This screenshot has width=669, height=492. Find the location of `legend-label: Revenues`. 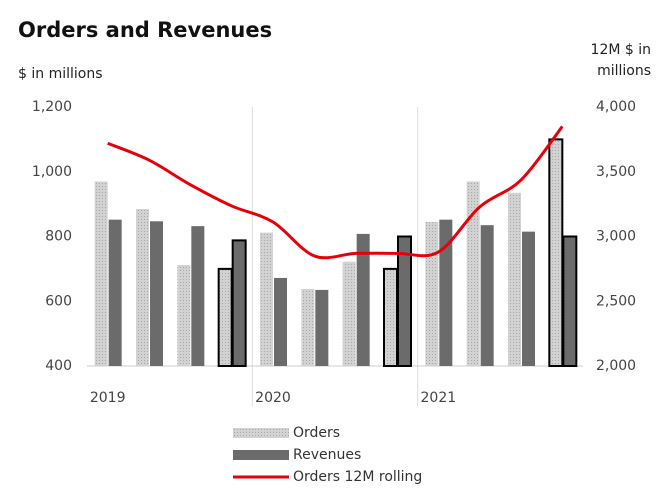

legend-label: Revenues is located at coordinates (327, 455).